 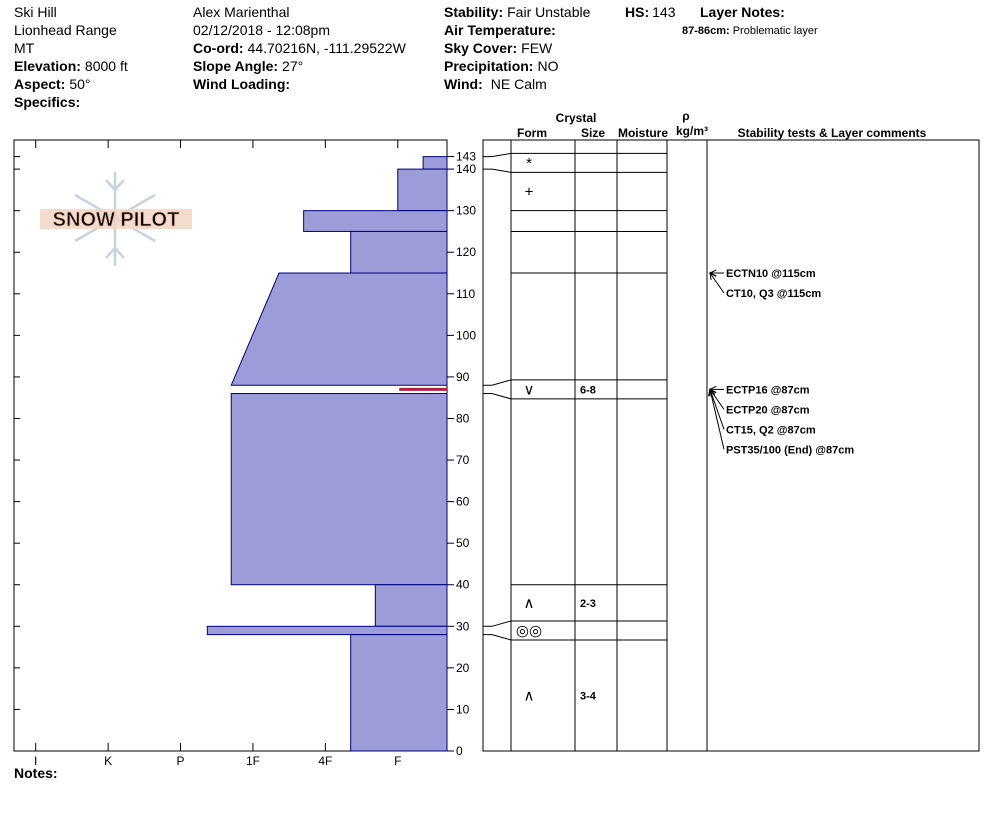 What do you see at coordinates (79, 84) in the screenshot?
I see `value: 50°` at bounding box center [79, 84].